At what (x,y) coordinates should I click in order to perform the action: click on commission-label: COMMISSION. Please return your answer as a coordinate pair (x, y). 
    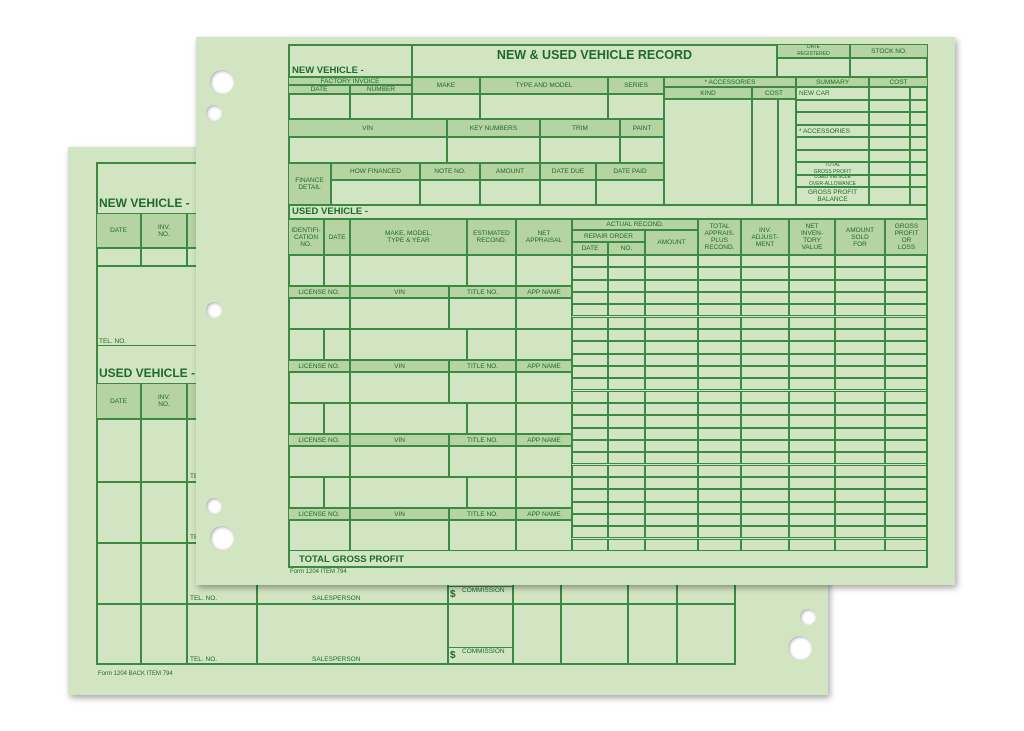
    Looking at the image, I should click on (483, 651).